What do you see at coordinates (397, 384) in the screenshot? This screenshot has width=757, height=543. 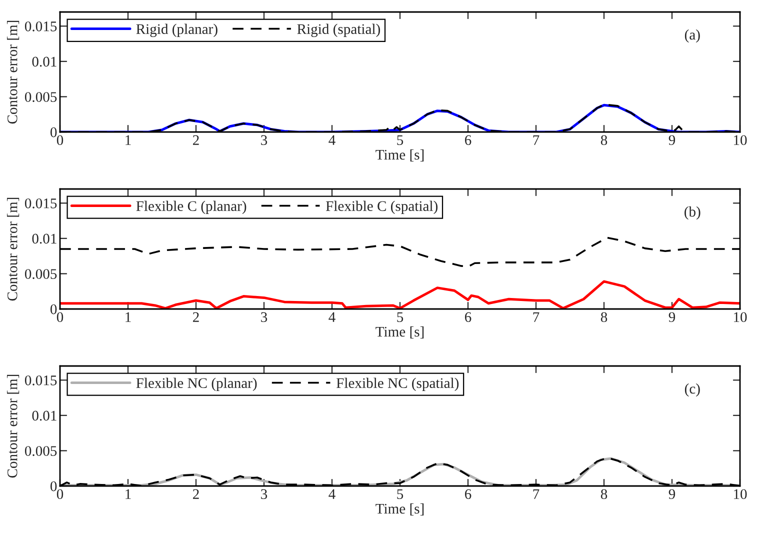 I see `legend-label: Flexible NC (spatial)` at bounding box center [397, 384].